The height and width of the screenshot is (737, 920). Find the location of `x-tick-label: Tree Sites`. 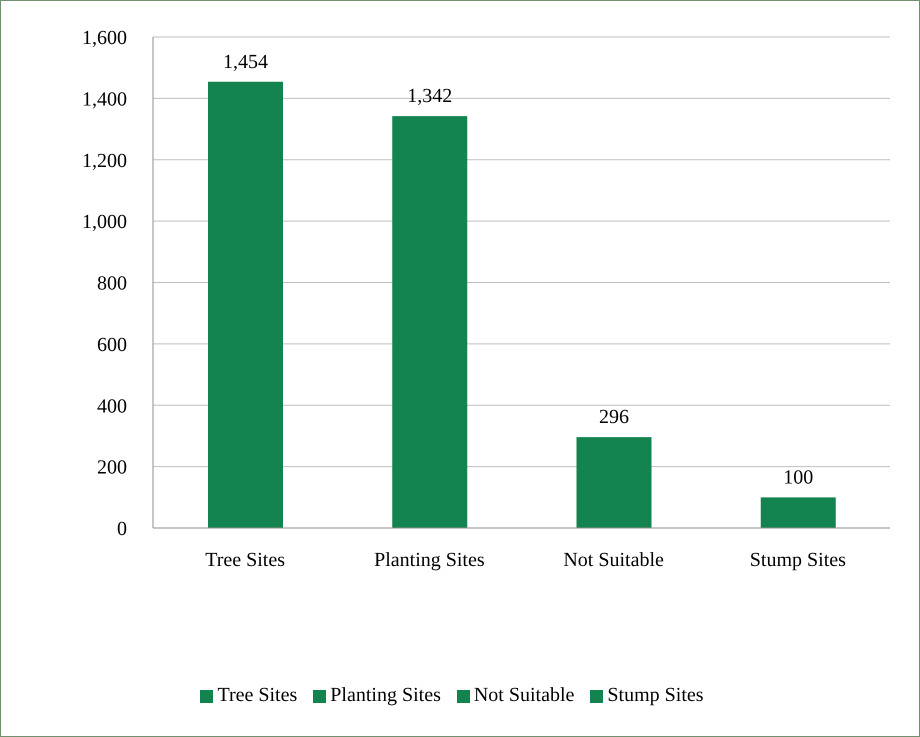

x-tick-label: Tree Sites is located at coordinates (245, 560).